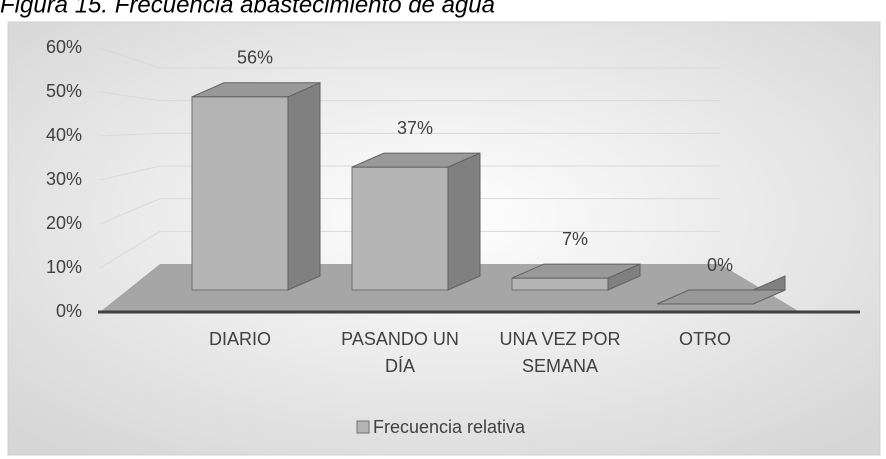  I want to click on value-label: 56%, so click(255, 58).